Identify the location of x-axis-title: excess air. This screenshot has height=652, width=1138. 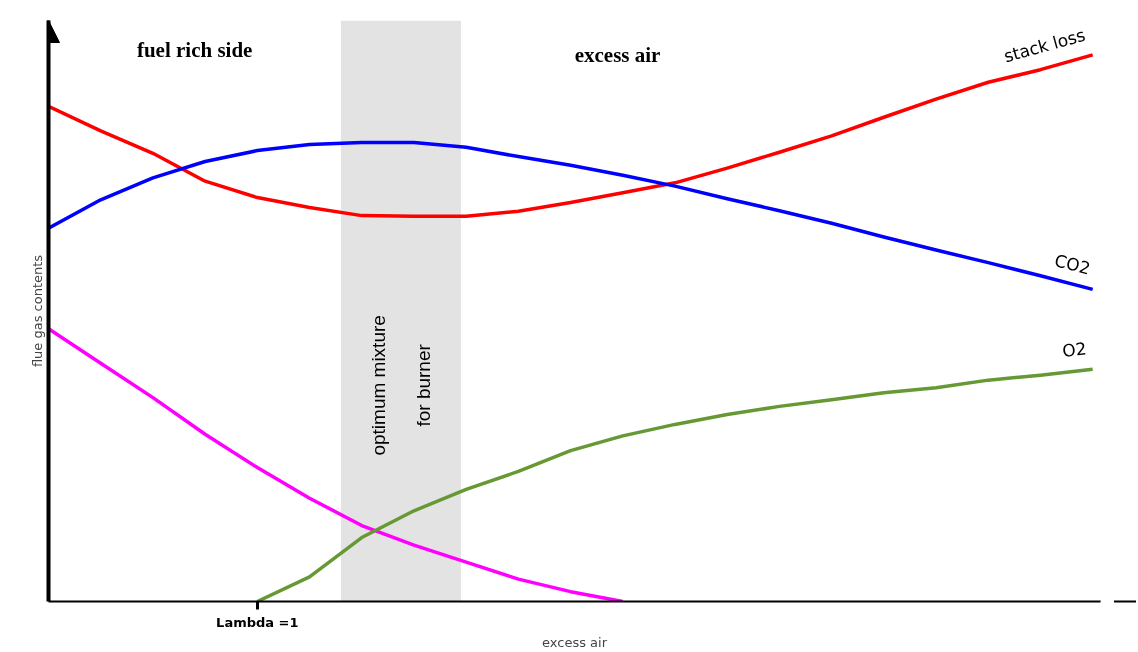
(575, 642).